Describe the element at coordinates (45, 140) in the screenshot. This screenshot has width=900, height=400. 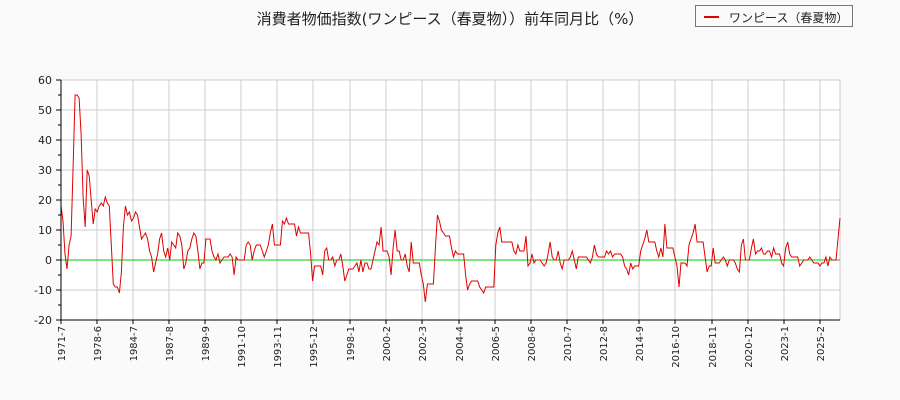
I see `y-tick-label: 40` at that location.